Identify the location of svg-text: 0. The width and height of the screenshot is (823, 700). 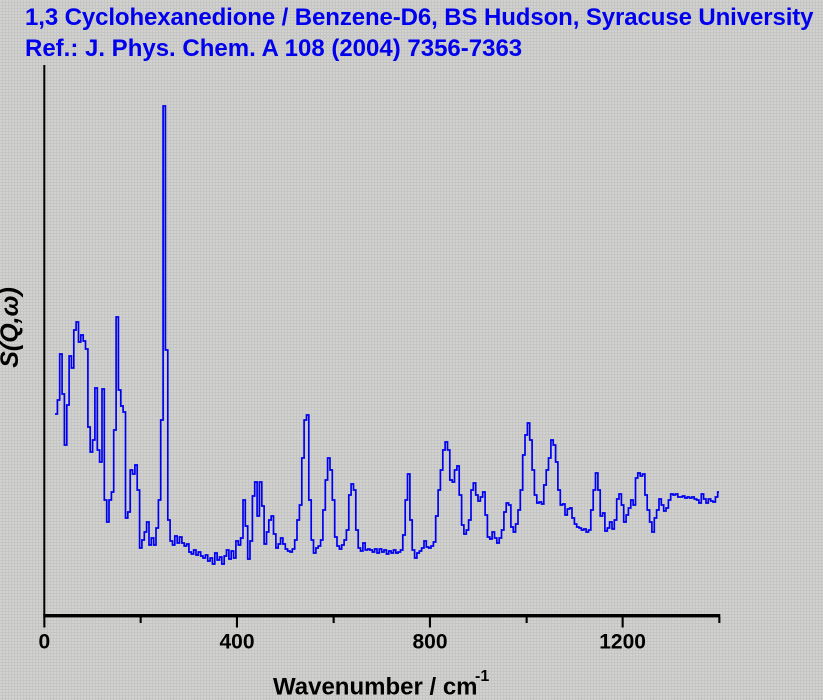
(44, 642).